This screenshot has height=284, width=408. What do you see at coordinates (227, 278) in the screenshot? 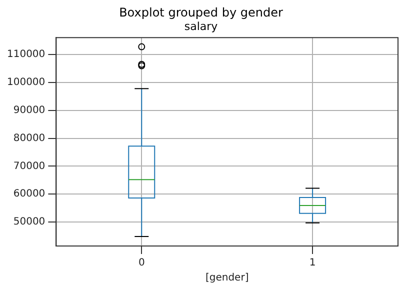
I see `x-axis-title: [gender]` at bounding box center [227, 278].